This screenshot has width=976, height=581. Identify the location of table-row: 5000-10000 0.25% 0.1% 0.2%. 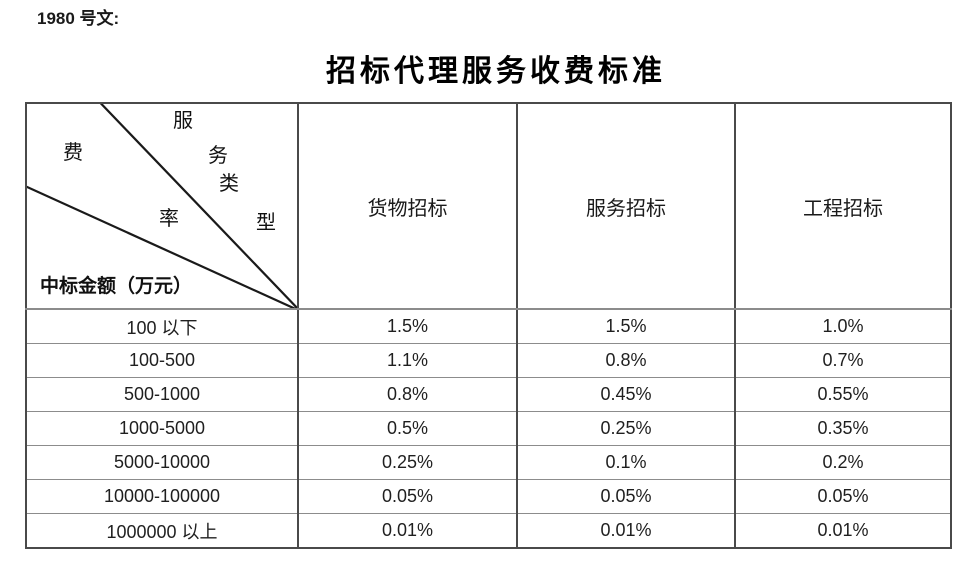
(488, 462).